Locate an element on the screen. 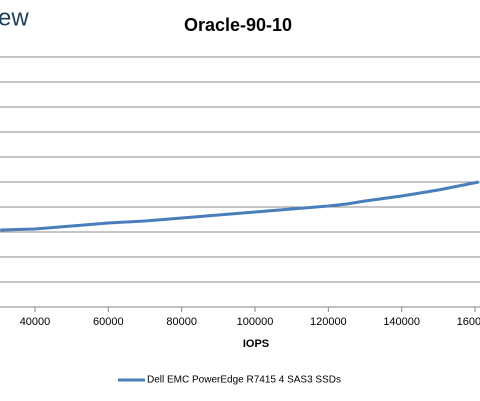 The height and width of the screenshot is (401, 480). x-tick-label: 100000 is located at coordinates (255, 322).